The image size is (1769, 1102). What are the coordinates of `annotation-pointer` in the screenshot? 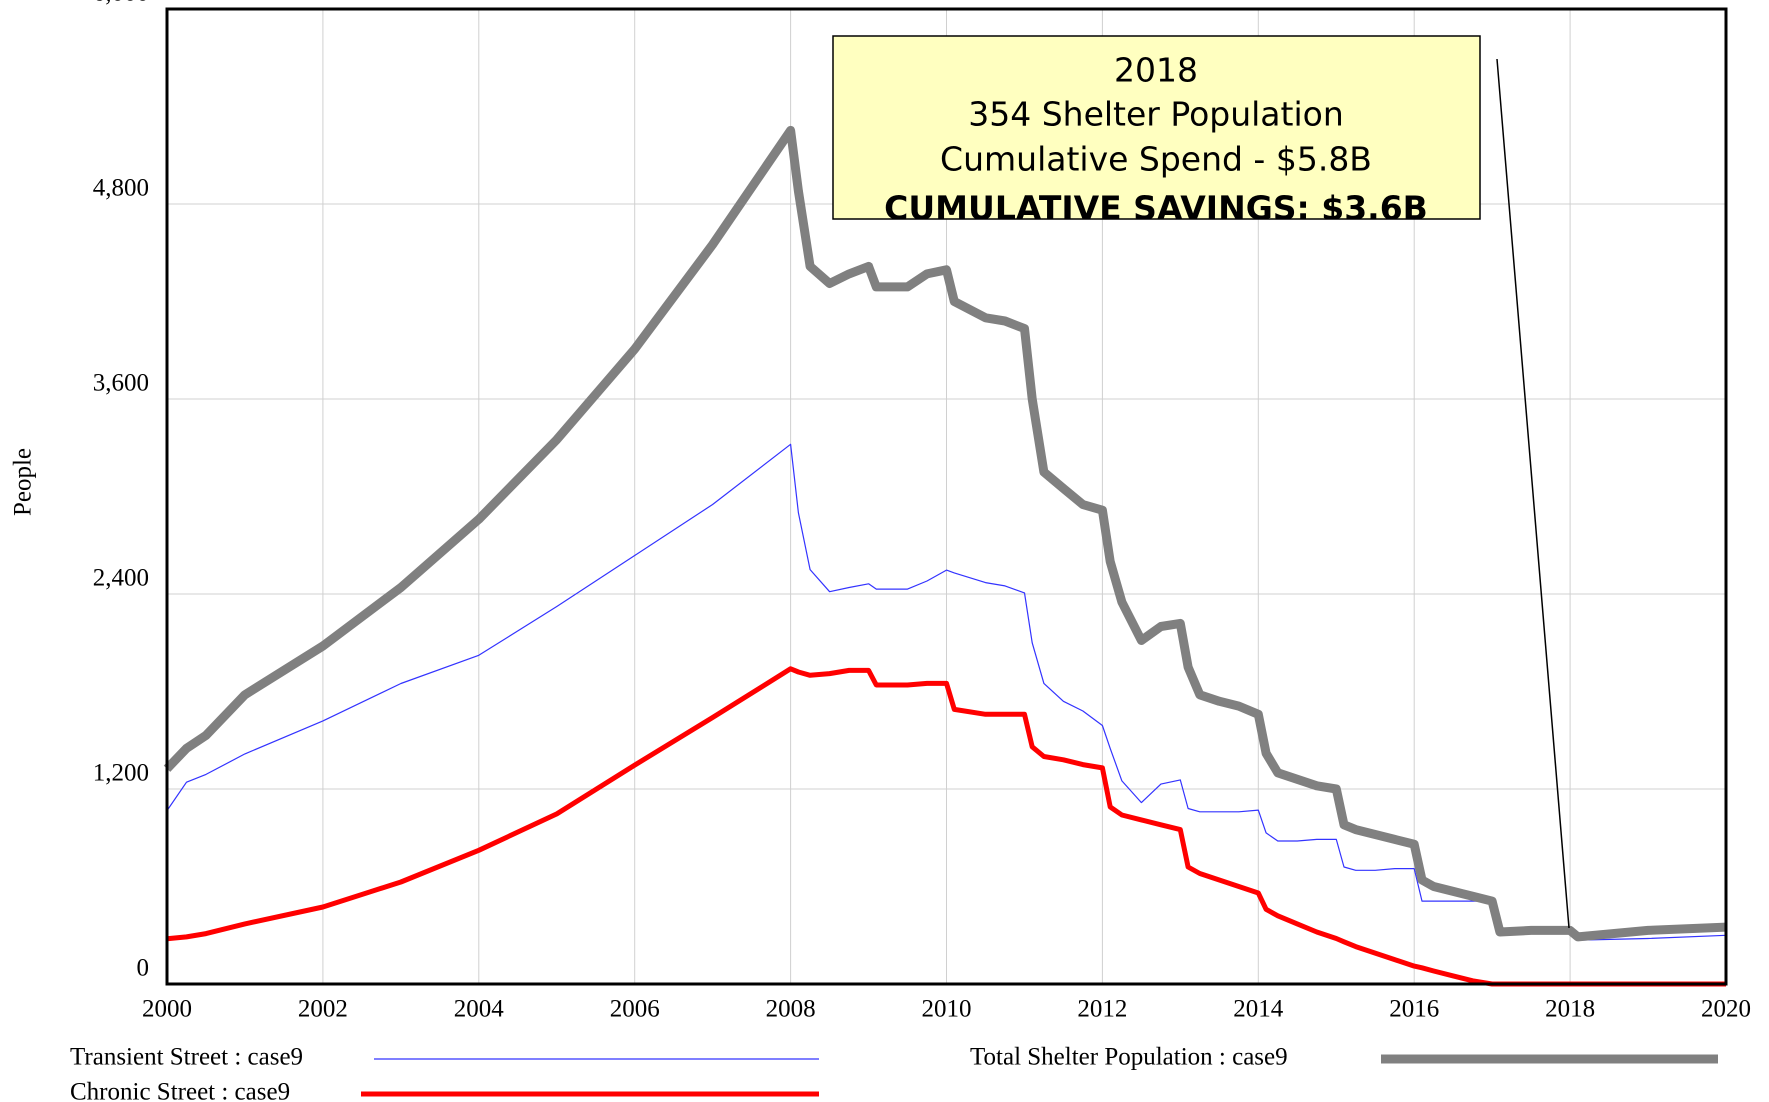 It's located at (1533, 493).